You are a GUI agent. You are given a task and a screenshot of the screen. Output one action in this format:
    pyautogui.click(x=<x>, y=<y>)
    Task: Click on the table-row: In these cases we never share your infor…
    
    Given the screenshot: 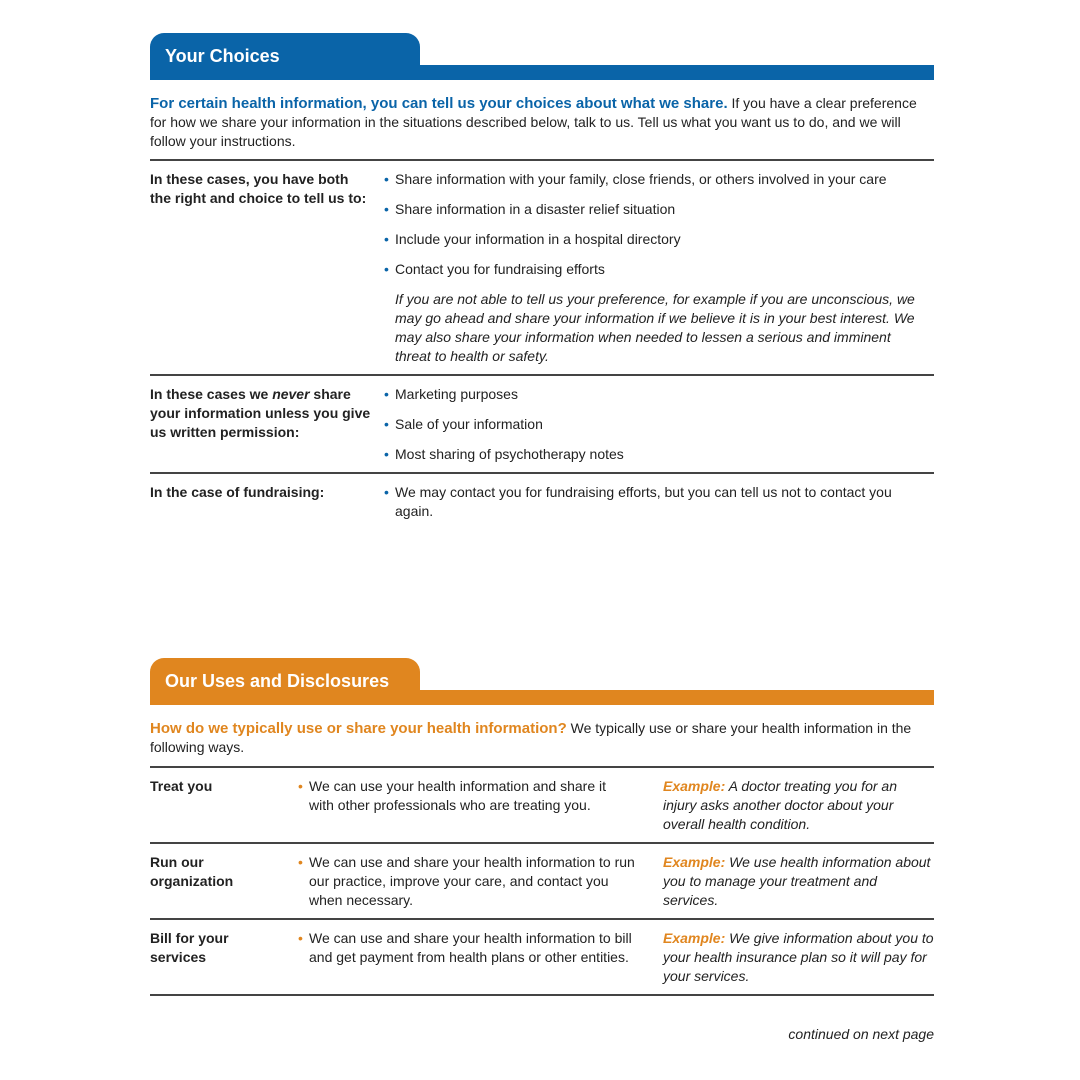 What is the action you would take?
    pyautogui.click(x=542, y=424)
    